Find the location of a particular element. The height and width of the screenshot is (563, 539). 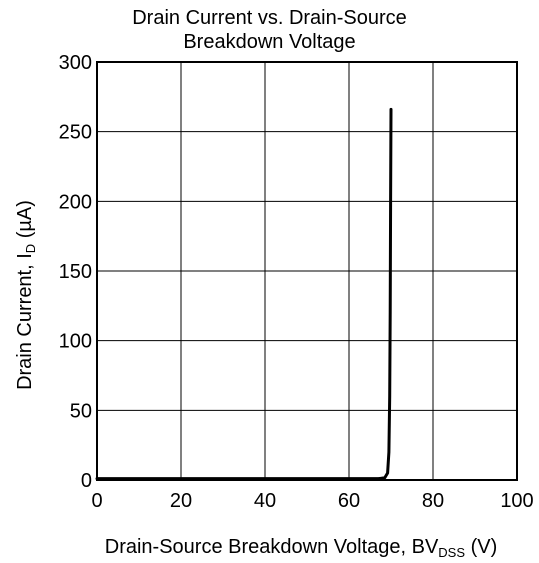

x-tick-label-40: 40 is located at coordinates (265, 501).